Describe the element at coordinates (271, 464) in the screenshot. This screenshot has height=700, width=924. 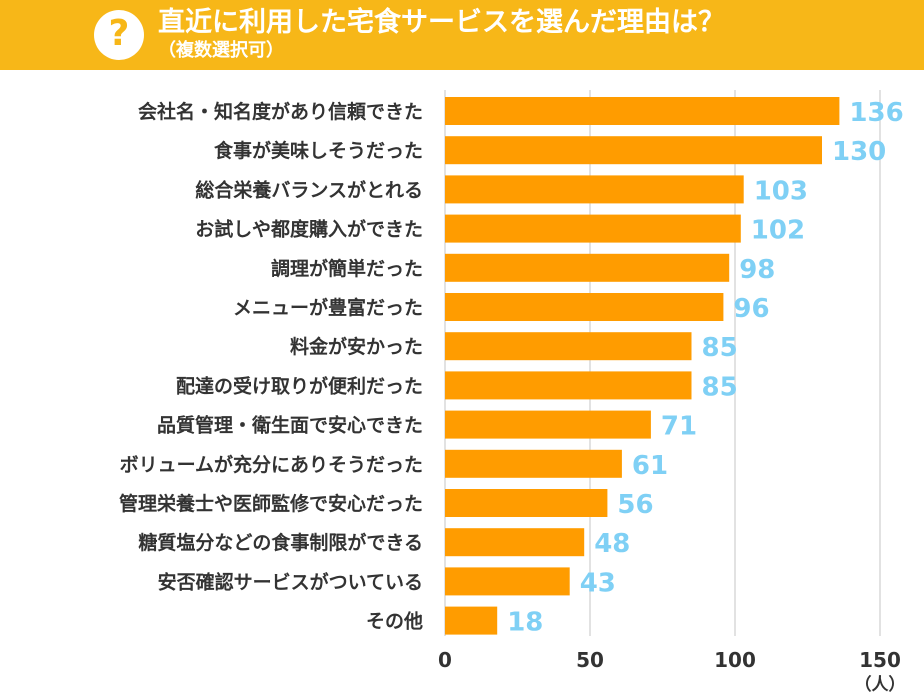
I see `category-label: ボリュームが充分にありそうだった` at that location.